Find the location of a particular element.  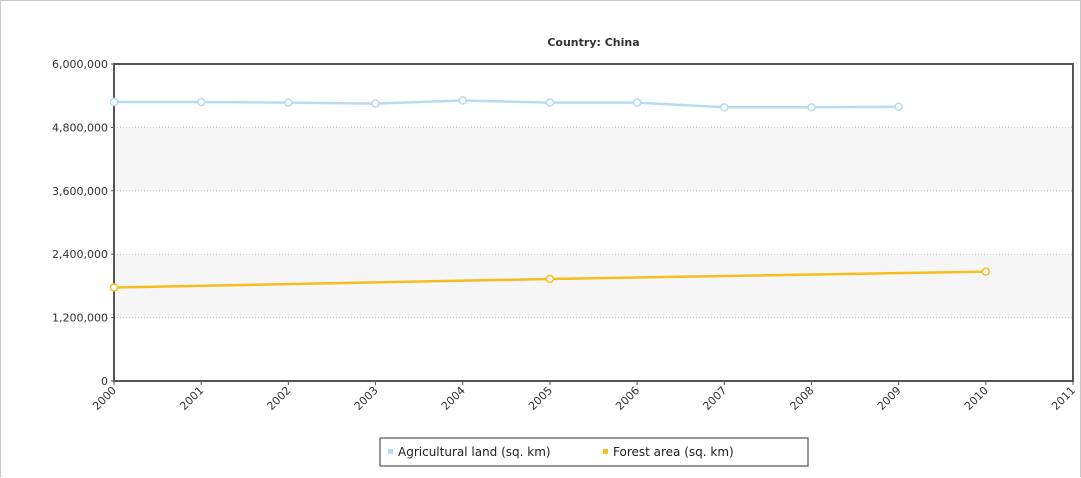

legend-item-1: Agricultural land (sq. km) is located at coordinates (469, 452).